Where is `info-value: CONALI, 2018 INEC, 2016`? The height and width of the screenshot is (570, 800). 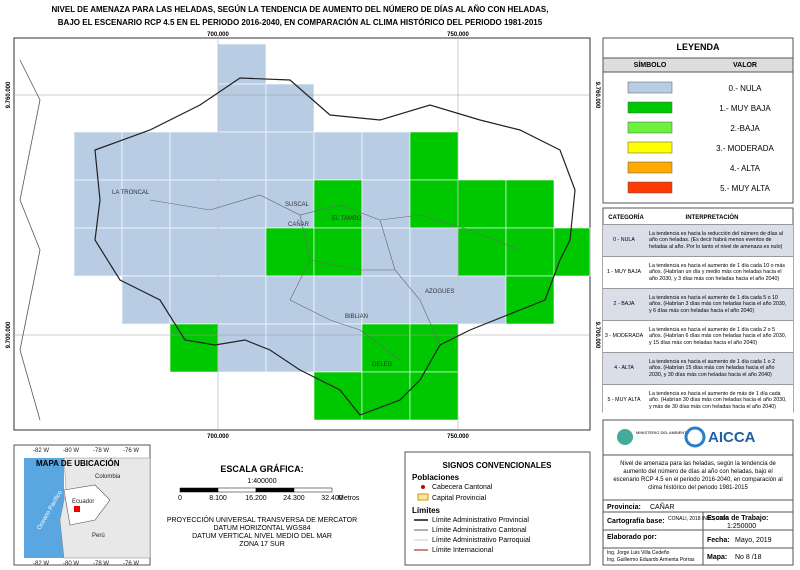 info-value: CONALI, 2018 INEC, 2016 is located at coordinates (698, 519).